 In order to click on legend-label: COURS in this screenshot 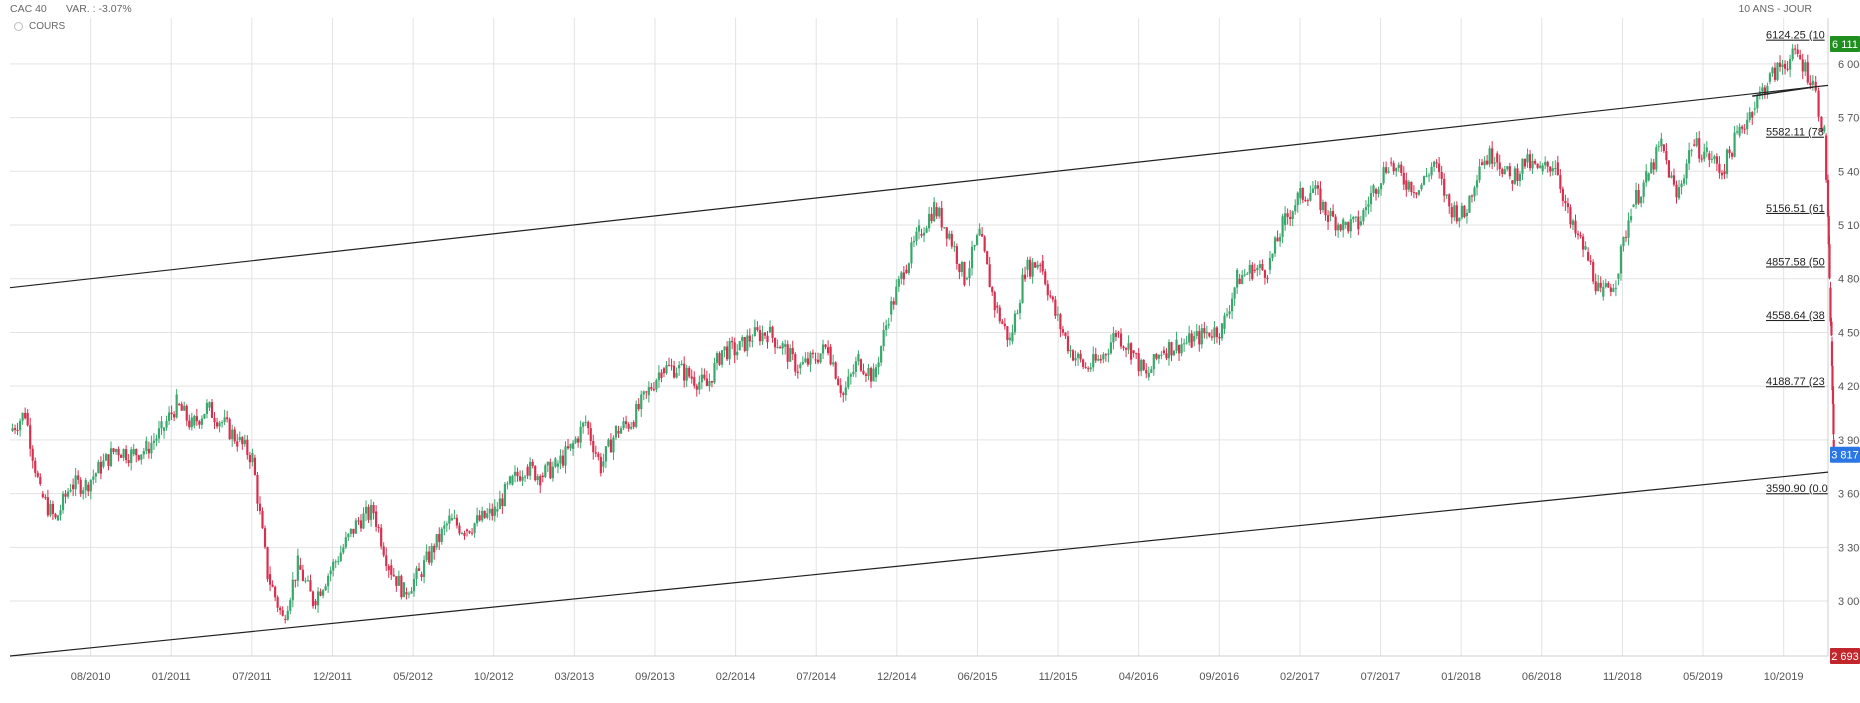, I will do `click(47, 26)`.